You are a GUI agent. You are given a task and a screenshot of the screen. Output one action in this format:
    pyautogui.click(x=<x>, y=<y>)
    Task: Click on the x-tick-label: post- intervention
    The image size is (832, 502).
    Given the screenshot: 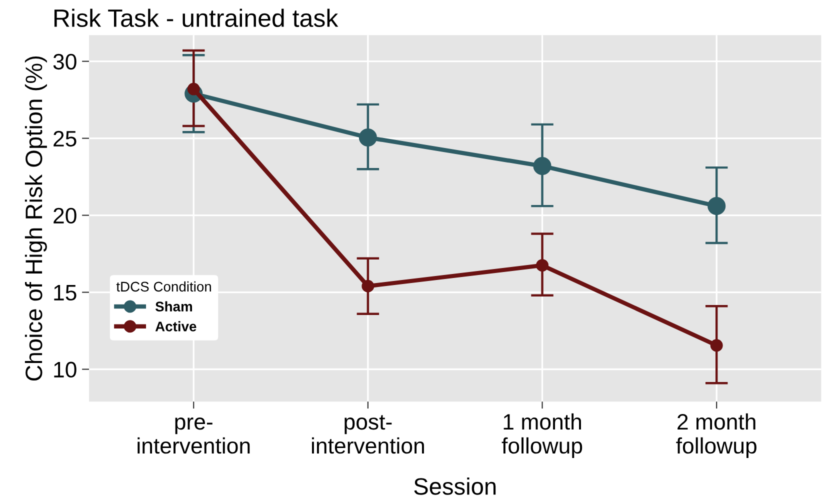 What is the action you would take?
    pyautogui.click(x=368, y=434)
    